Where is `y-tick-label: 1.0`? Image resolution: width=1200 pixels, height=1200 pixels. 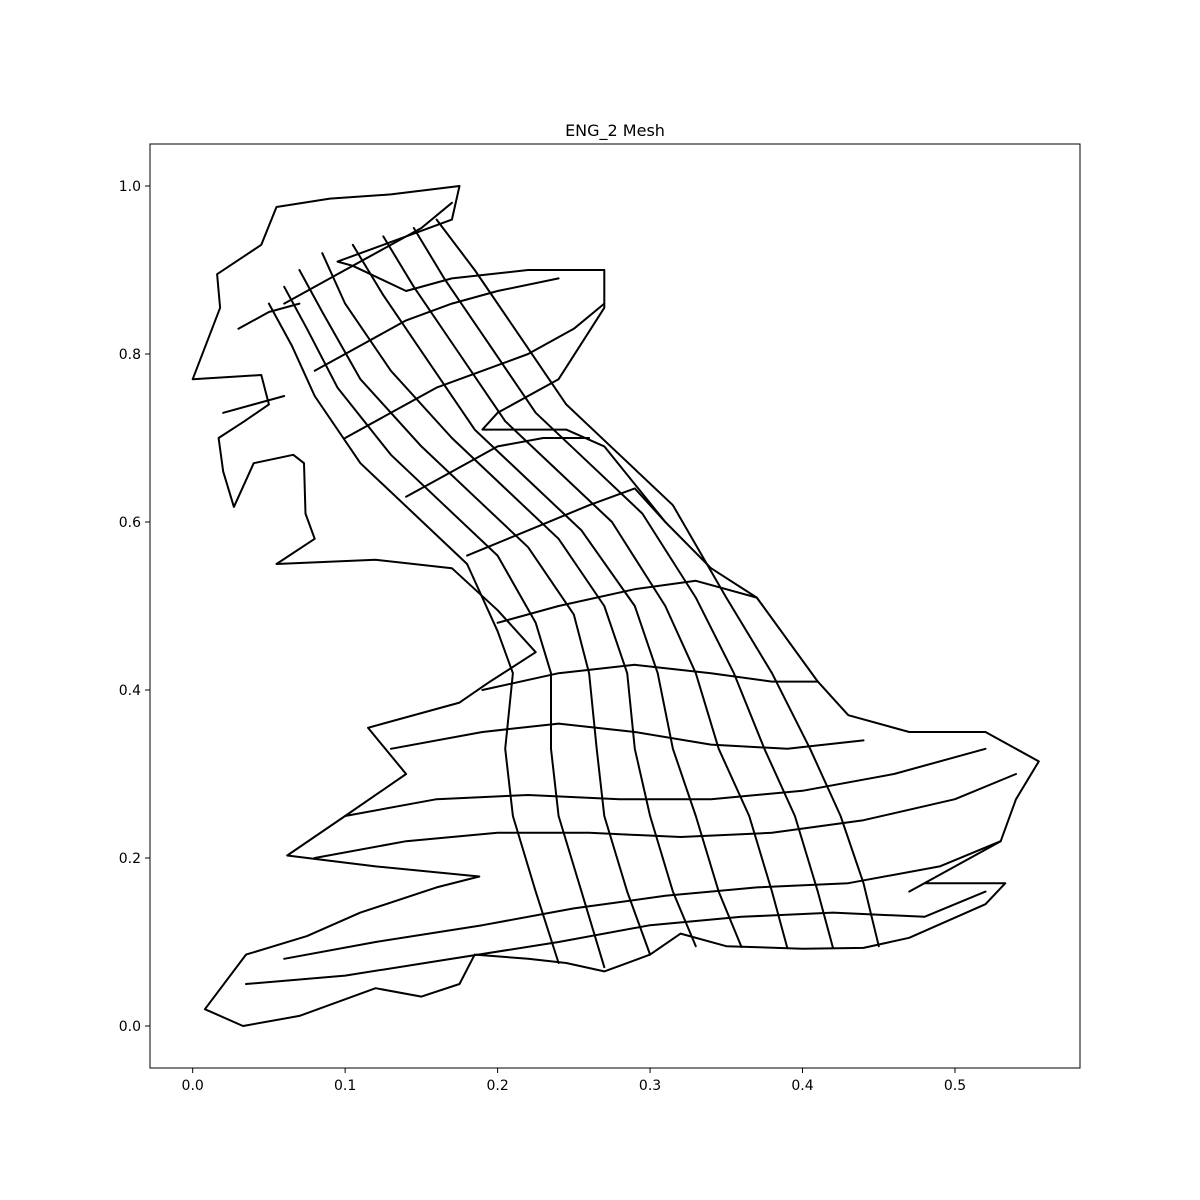
y-tick-label: 1.0 is located at coordinates (130, 187).